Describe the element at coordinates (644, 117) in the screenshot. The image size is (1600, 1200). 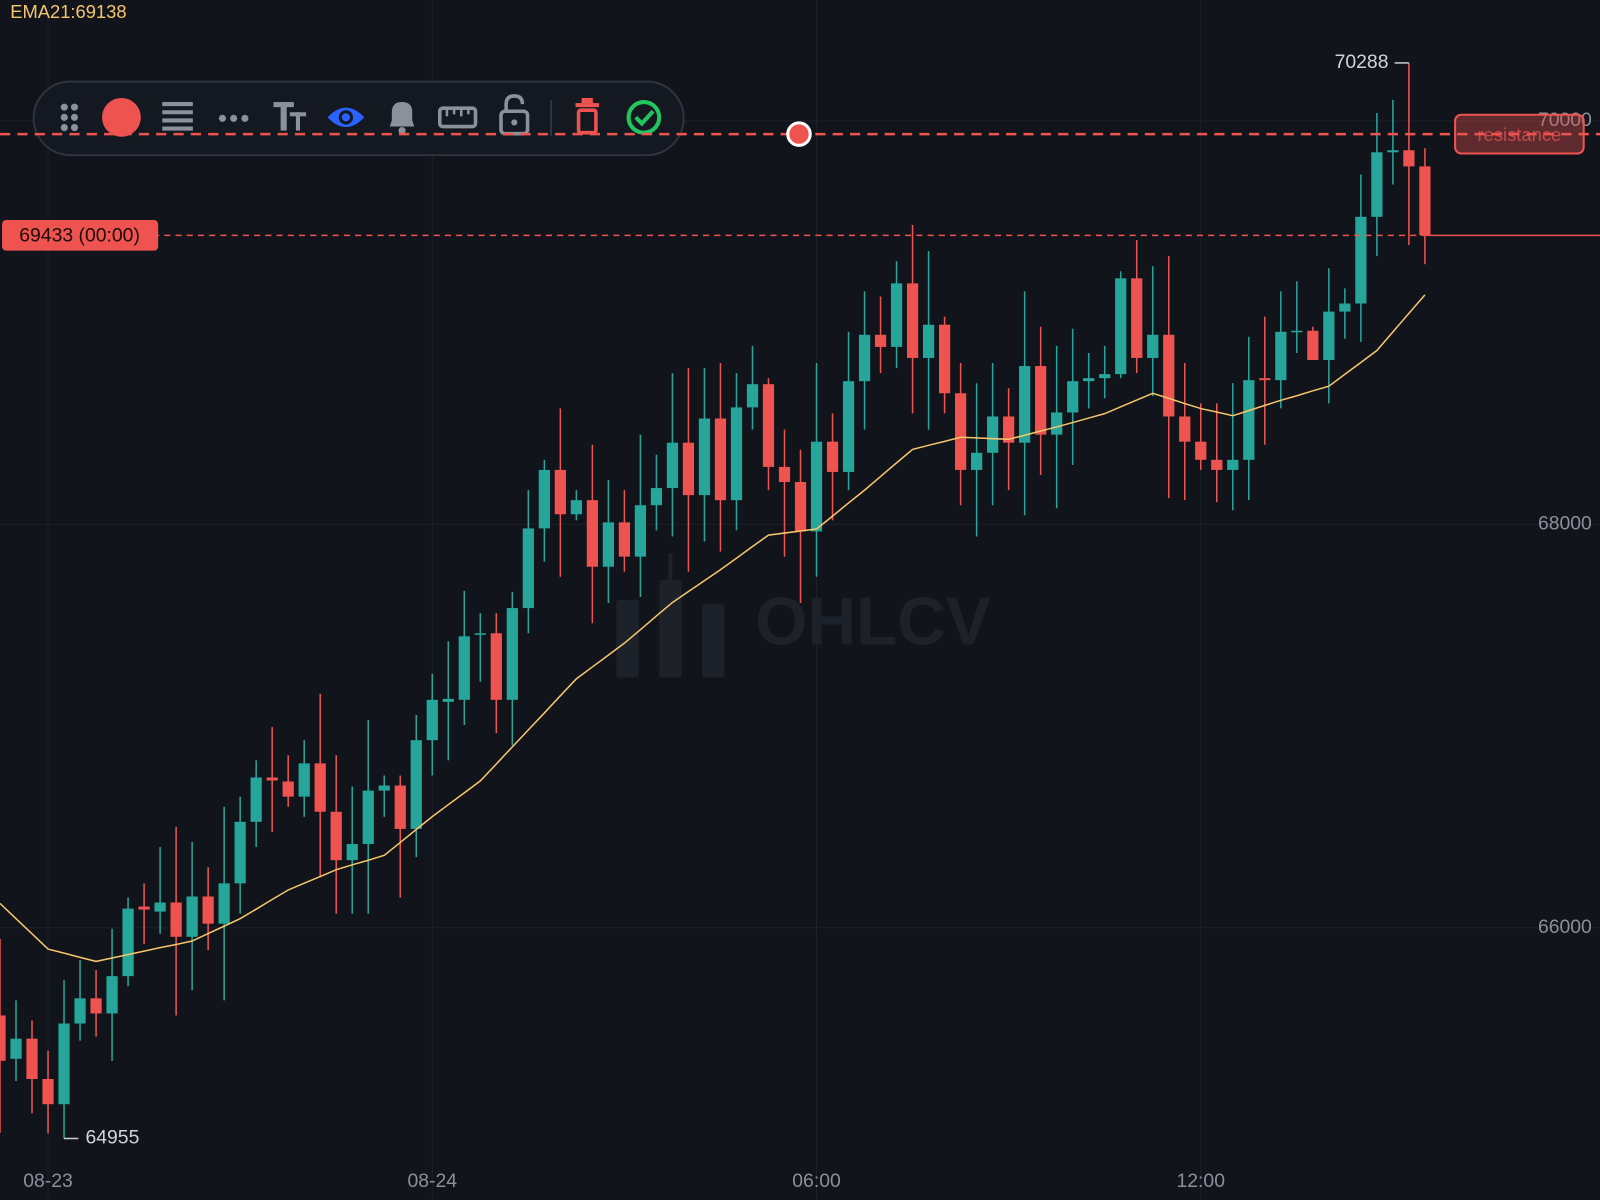
I see `confirm-button` at that location.